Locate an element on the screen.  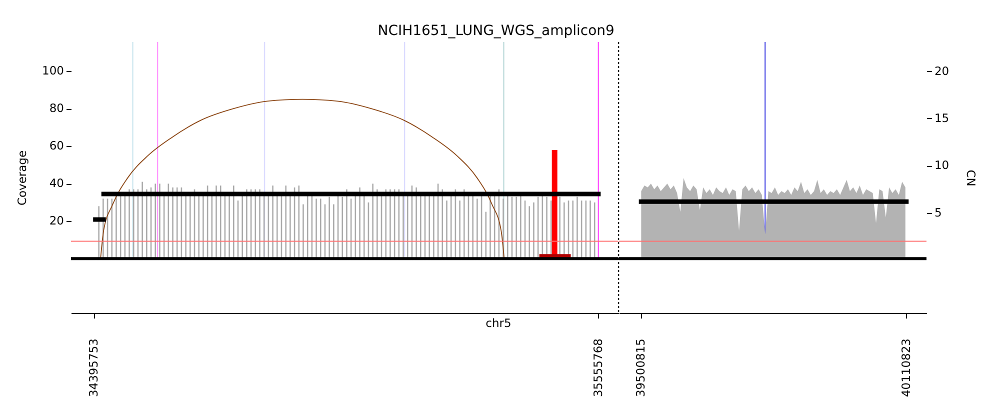
y-tick-label: 80 is located at coordinates (56, 108).